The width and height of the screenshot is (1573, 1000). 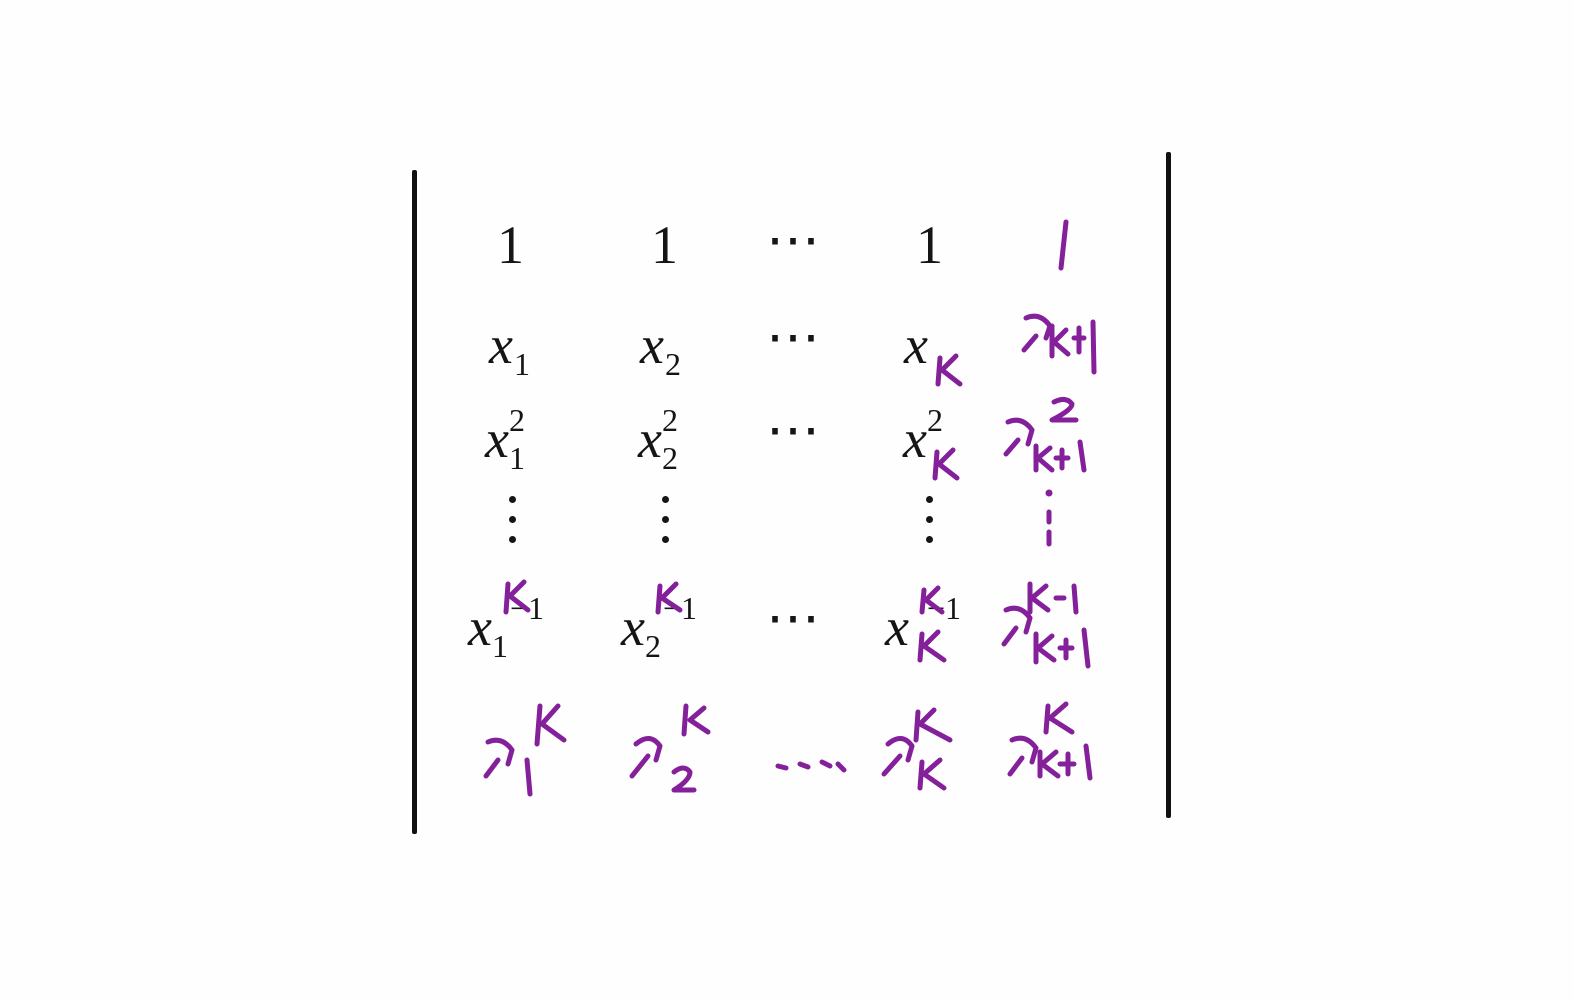 I want to click on ink-correction-r5c4-sup, so click(x=932, y=600).